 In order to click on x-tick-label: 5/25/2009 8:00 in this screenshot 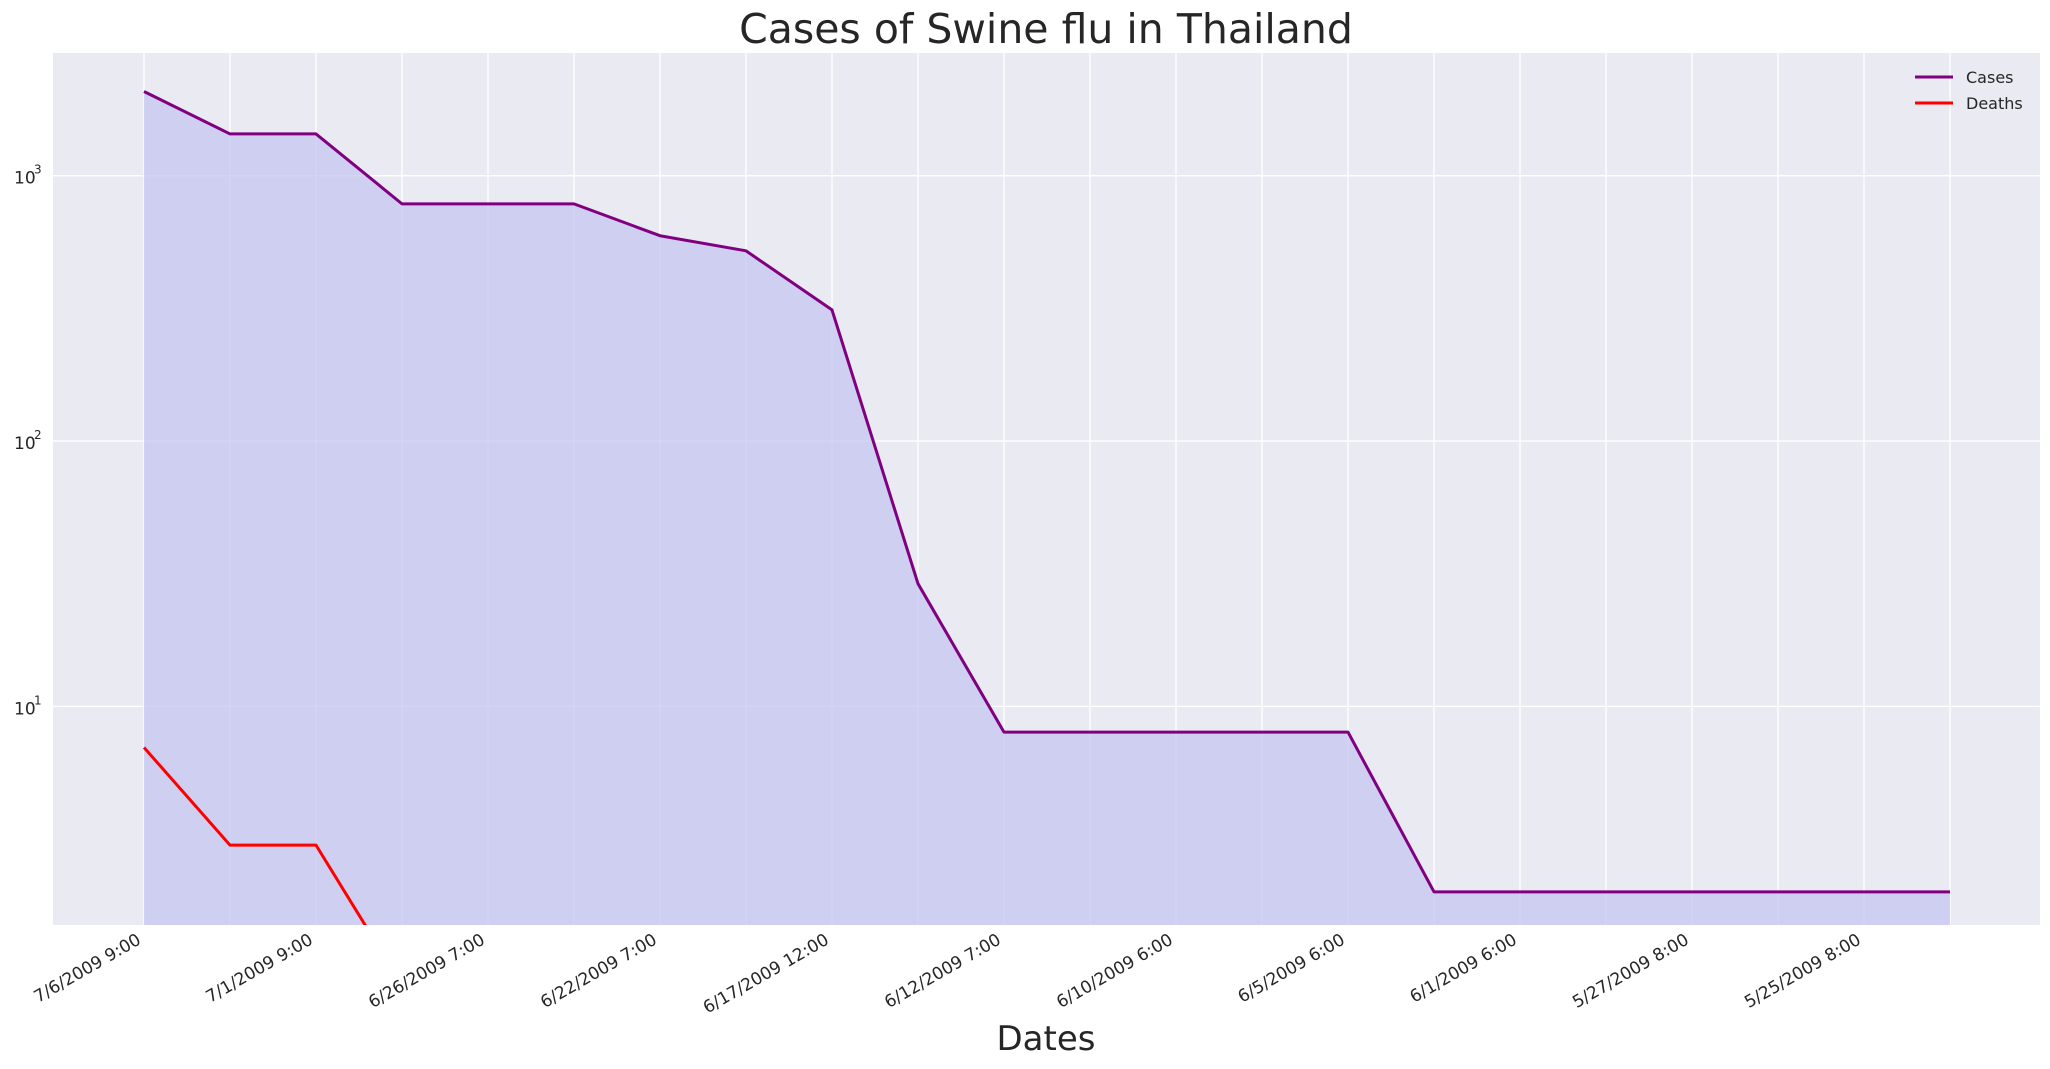, I will do `click(1802, 971)`.